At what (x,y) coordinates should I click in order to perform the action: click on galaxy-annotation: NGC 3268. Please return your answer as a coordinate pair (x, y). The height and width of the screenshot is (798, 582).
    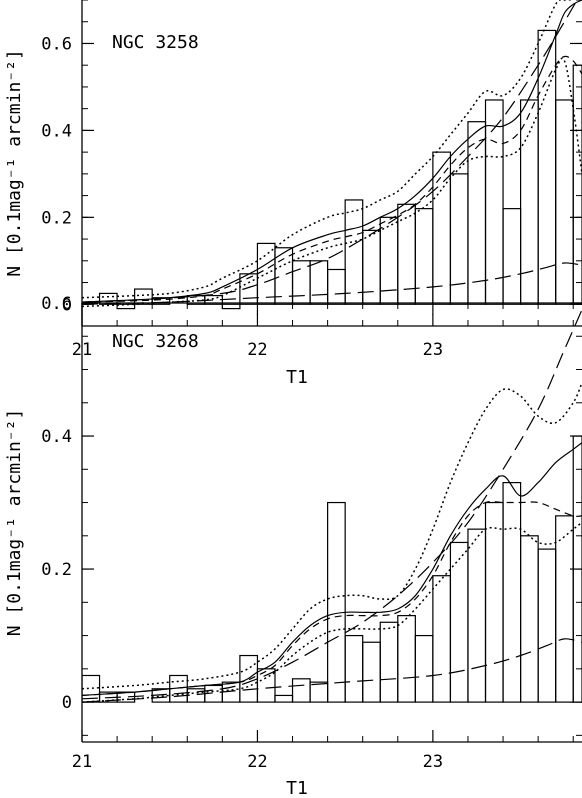
    Looking at the image, I should click on (155, 341).